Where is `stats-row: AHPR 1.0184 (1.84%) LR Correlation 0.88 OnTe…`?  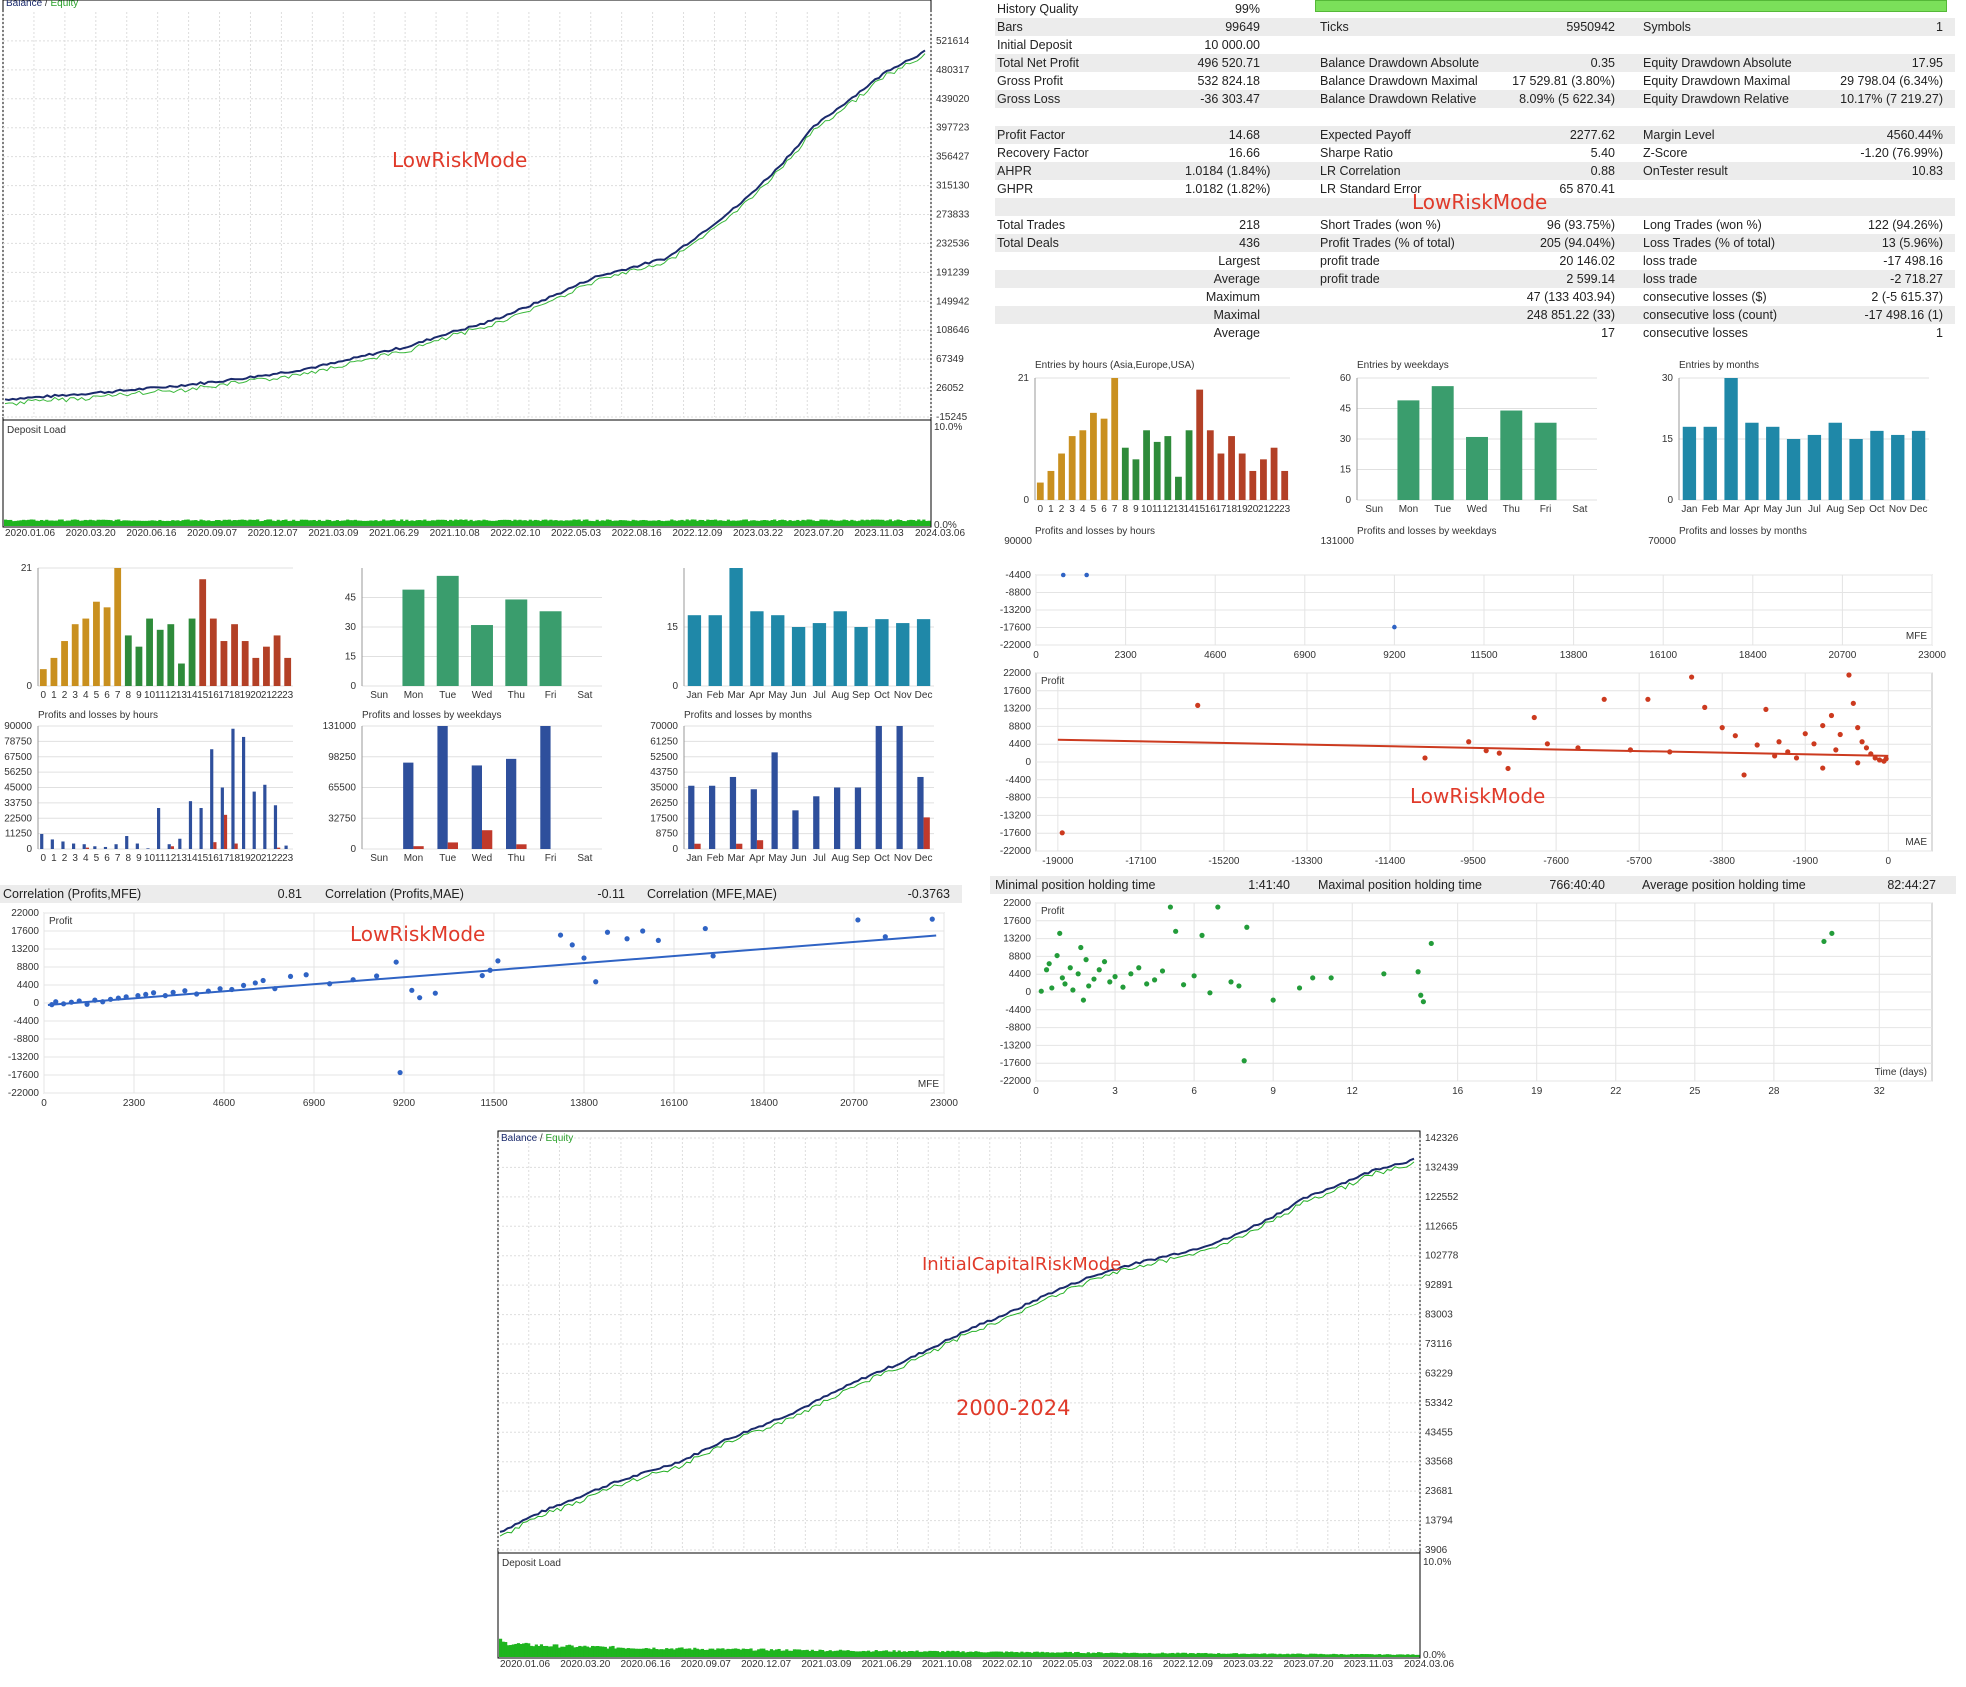 stats-row: AHPR 1.0184 (1.84%) LR Correlation 0.88 OnTe… is located at coordinates (1475, 171).